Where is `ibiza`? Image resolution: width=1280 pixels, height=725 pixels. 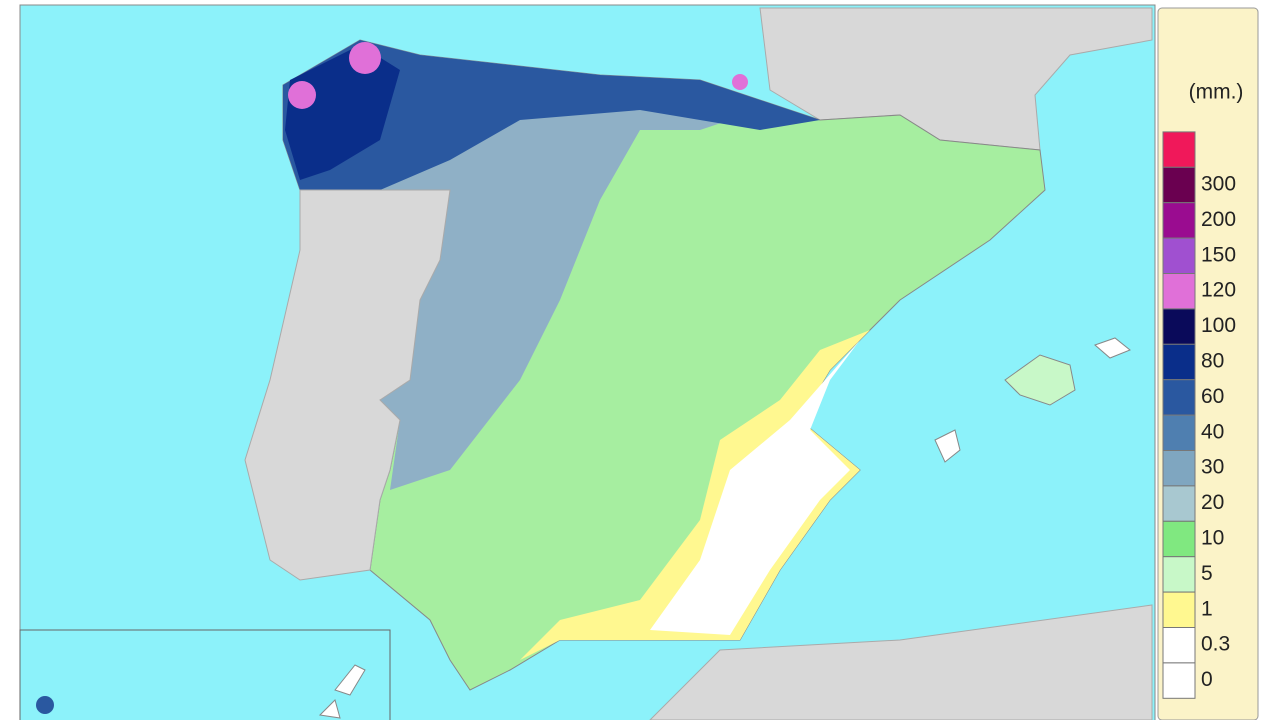
ibiza is located at coordinates (947, 446).